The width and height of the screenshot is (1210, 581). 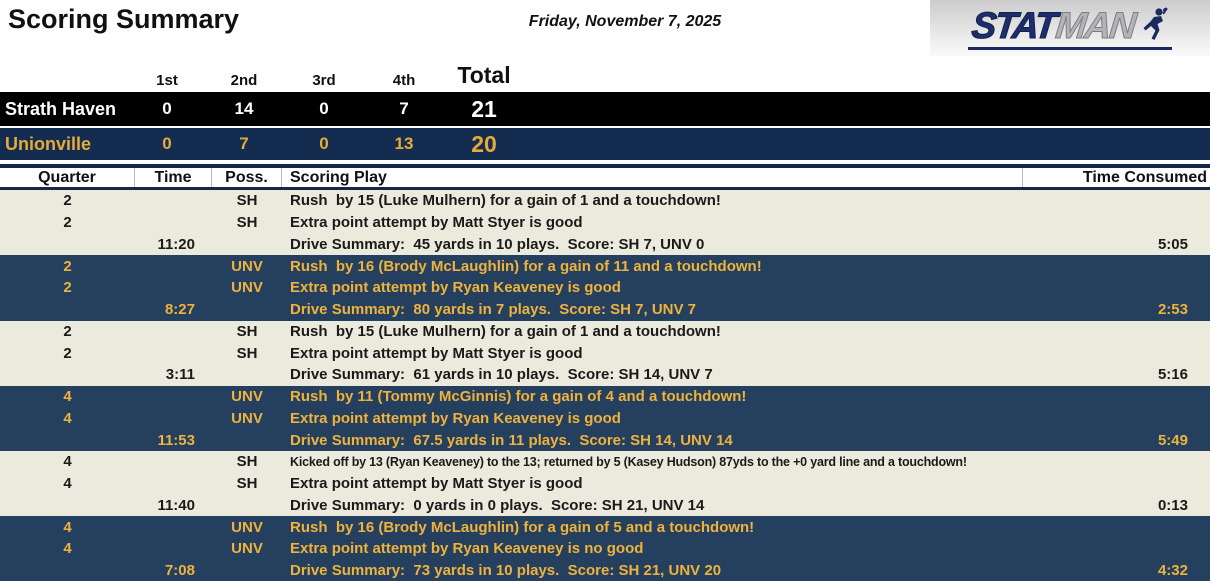 I want to click on time-consumed-cell: 2:53, so click(x=1172, y=310).